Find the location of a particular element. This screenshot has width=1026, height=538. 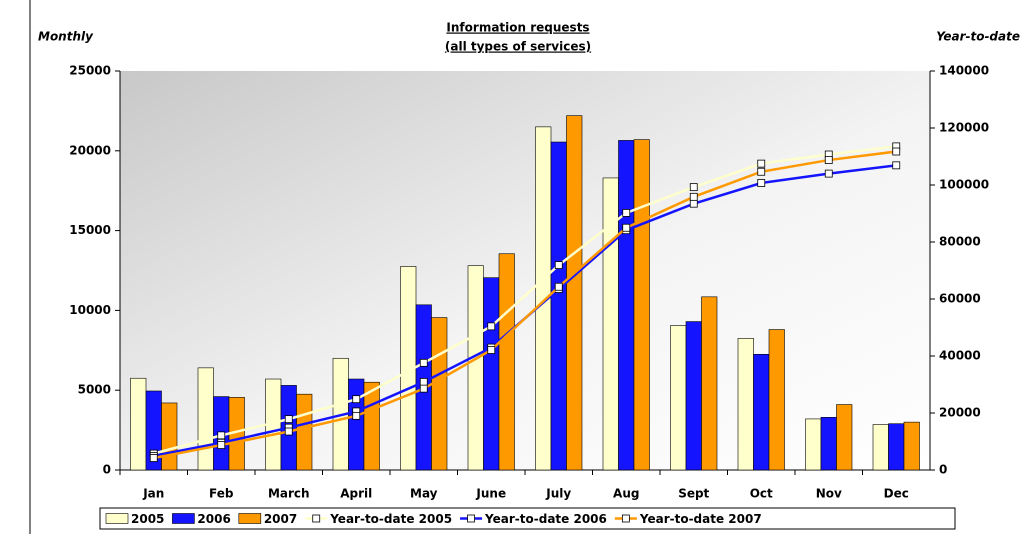

x-tick-label: April is located at coordinates (356, 494).